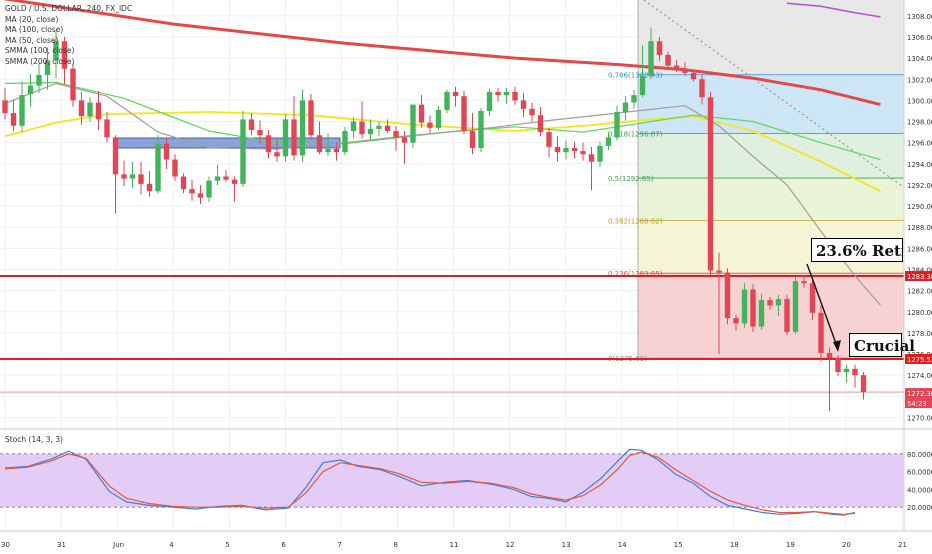 This screenshot has height=554, width=932. What do you see at coordinates (919, 270) in the screenshot?
I see `y-tick-label: 1284.00` at bounding box center [919, 270].